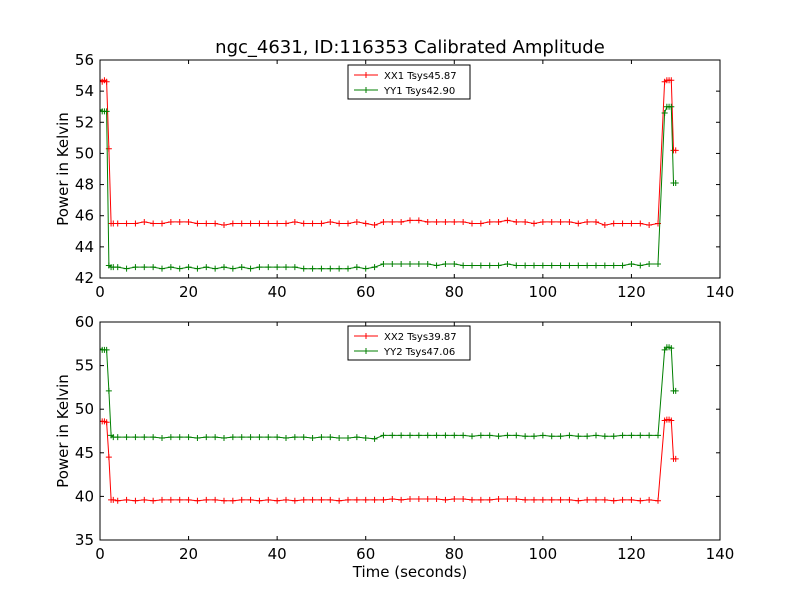 The width and height of the screenshot is (800, 600). I want to click on y-tick-label: 56, so click(84, 60).